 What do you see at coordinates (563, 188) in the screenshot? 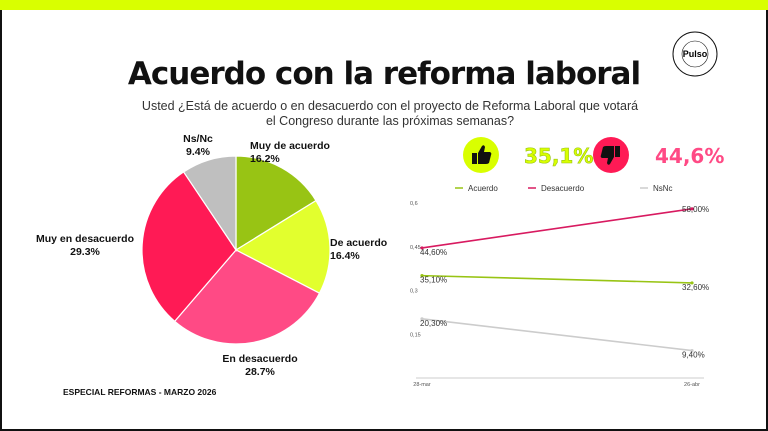
I see `legend-label: Desacuerdo` at bounding box center [563, 188].